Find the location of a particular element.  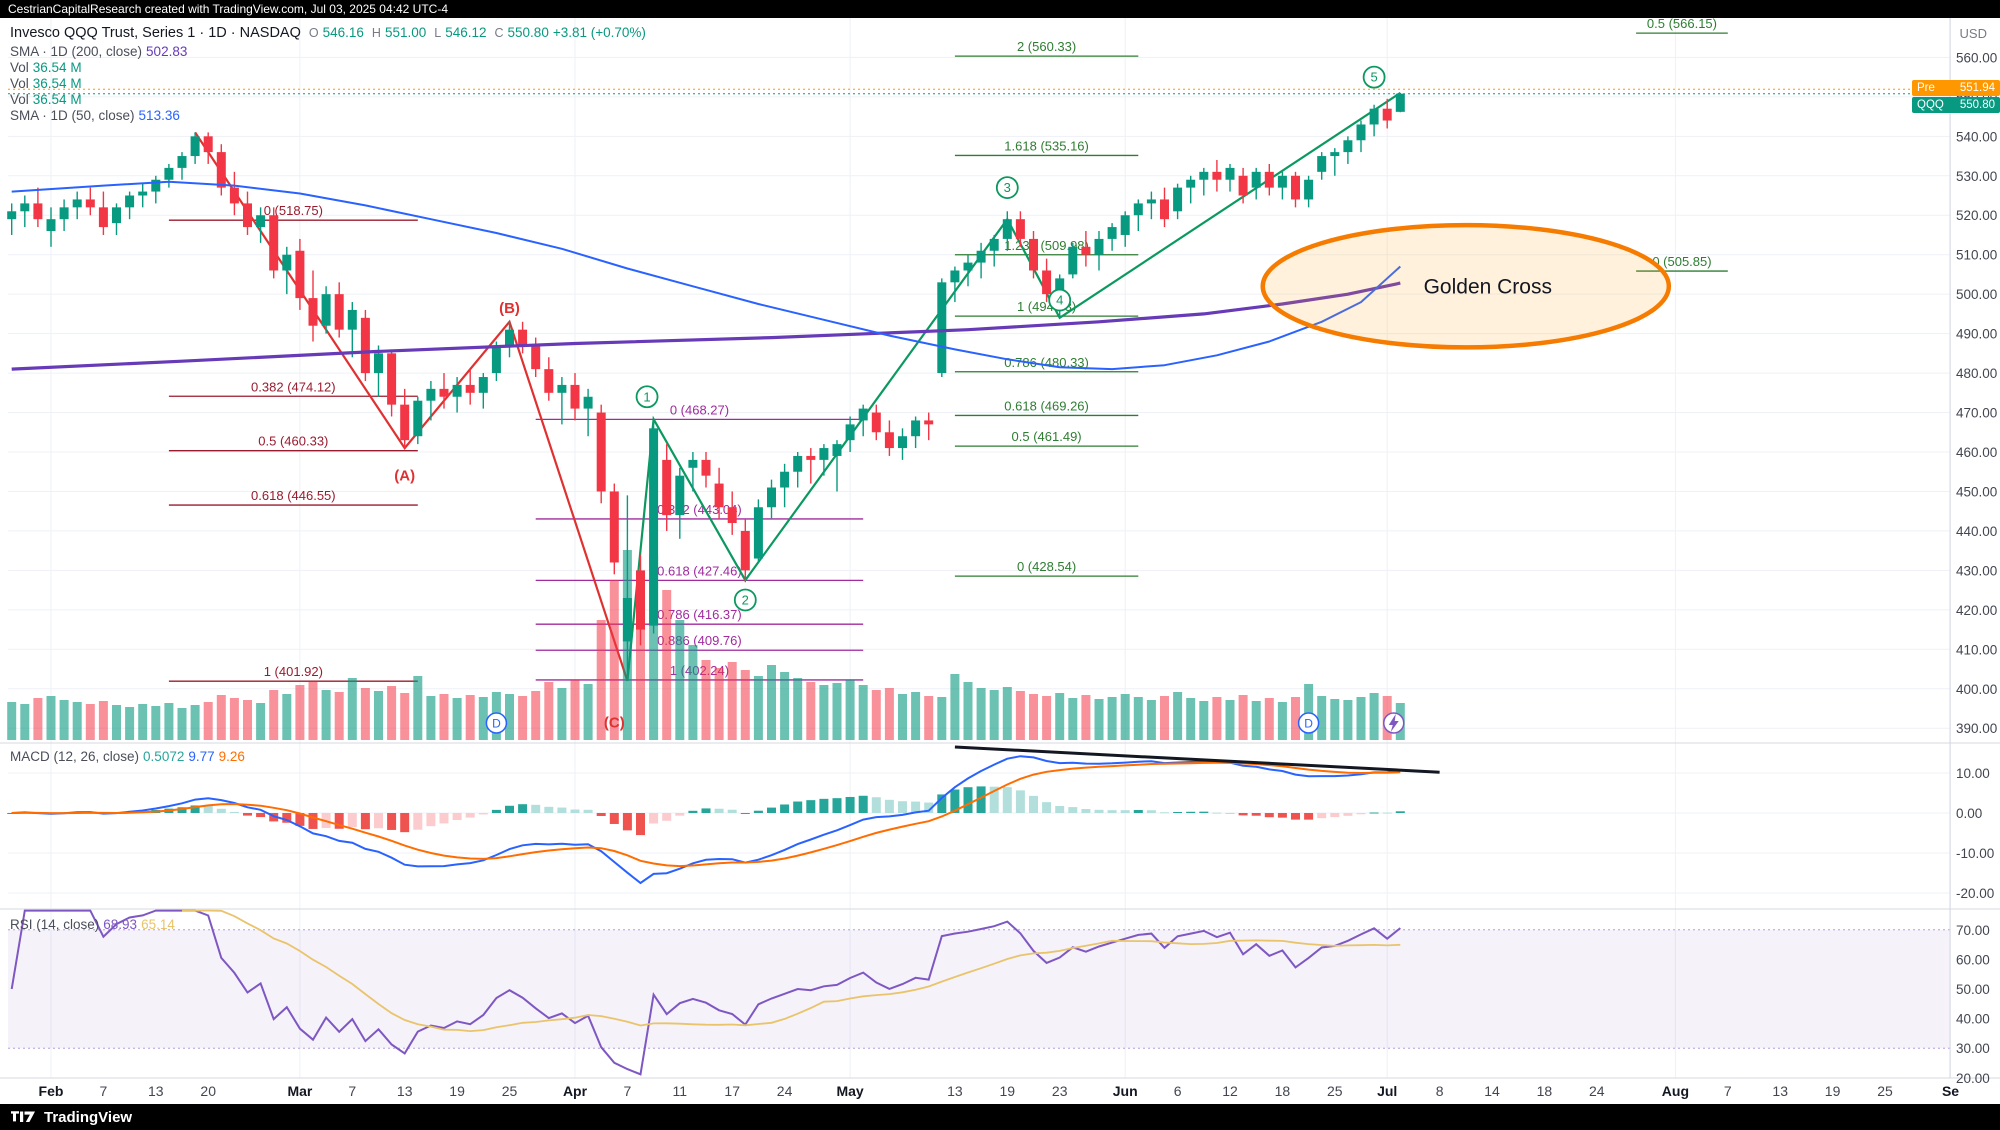

fib-level-label: 0.5 (461.49) is located at coordinates (1047, 436).